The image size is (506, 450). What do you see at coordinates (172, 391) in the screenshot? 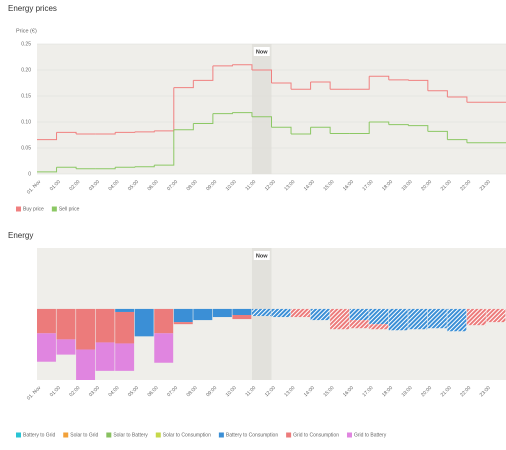
I see `x-tick-label: 07:00` at bounding box center [172, 391].